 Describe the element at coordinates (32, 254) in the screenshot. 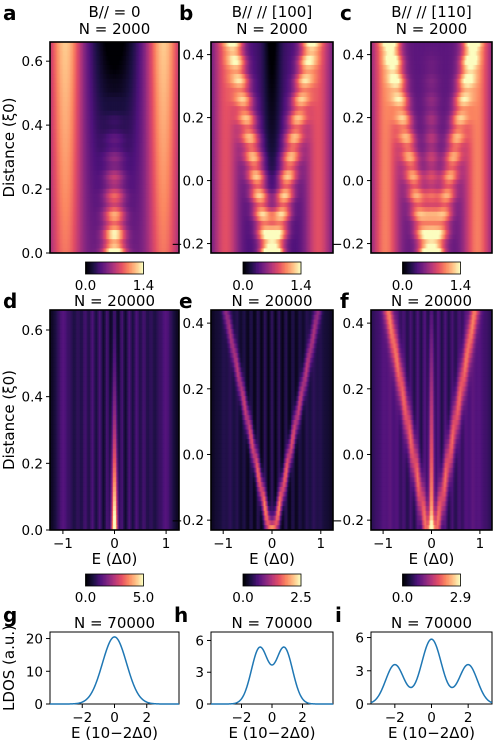

I see `y-tick-label-0-0: 0.0` at that location.